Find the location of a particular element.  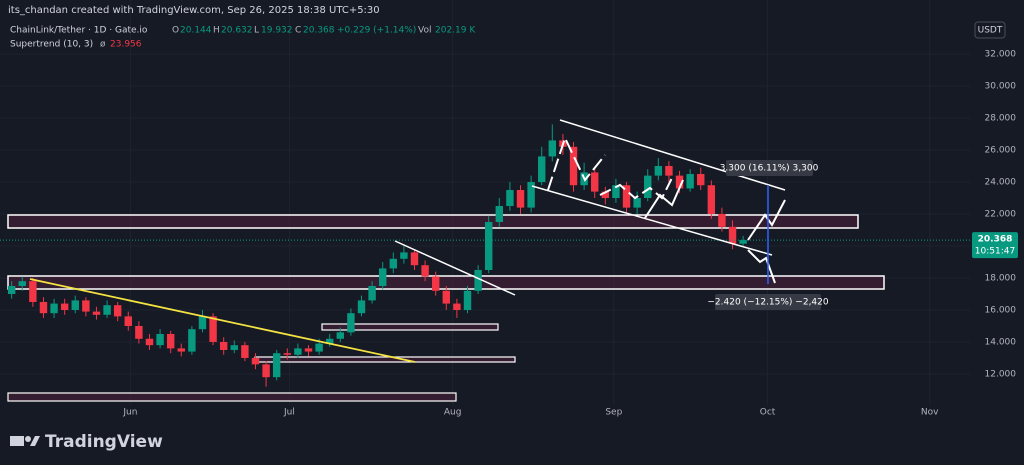

y-tick-label: 24.000 is located at coordinates (1001, 183).